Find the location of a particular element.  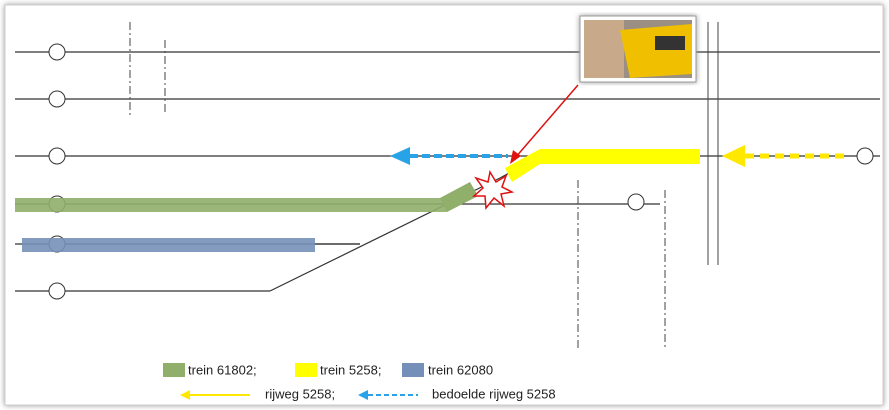

photo is located at coordinates (638, 49).